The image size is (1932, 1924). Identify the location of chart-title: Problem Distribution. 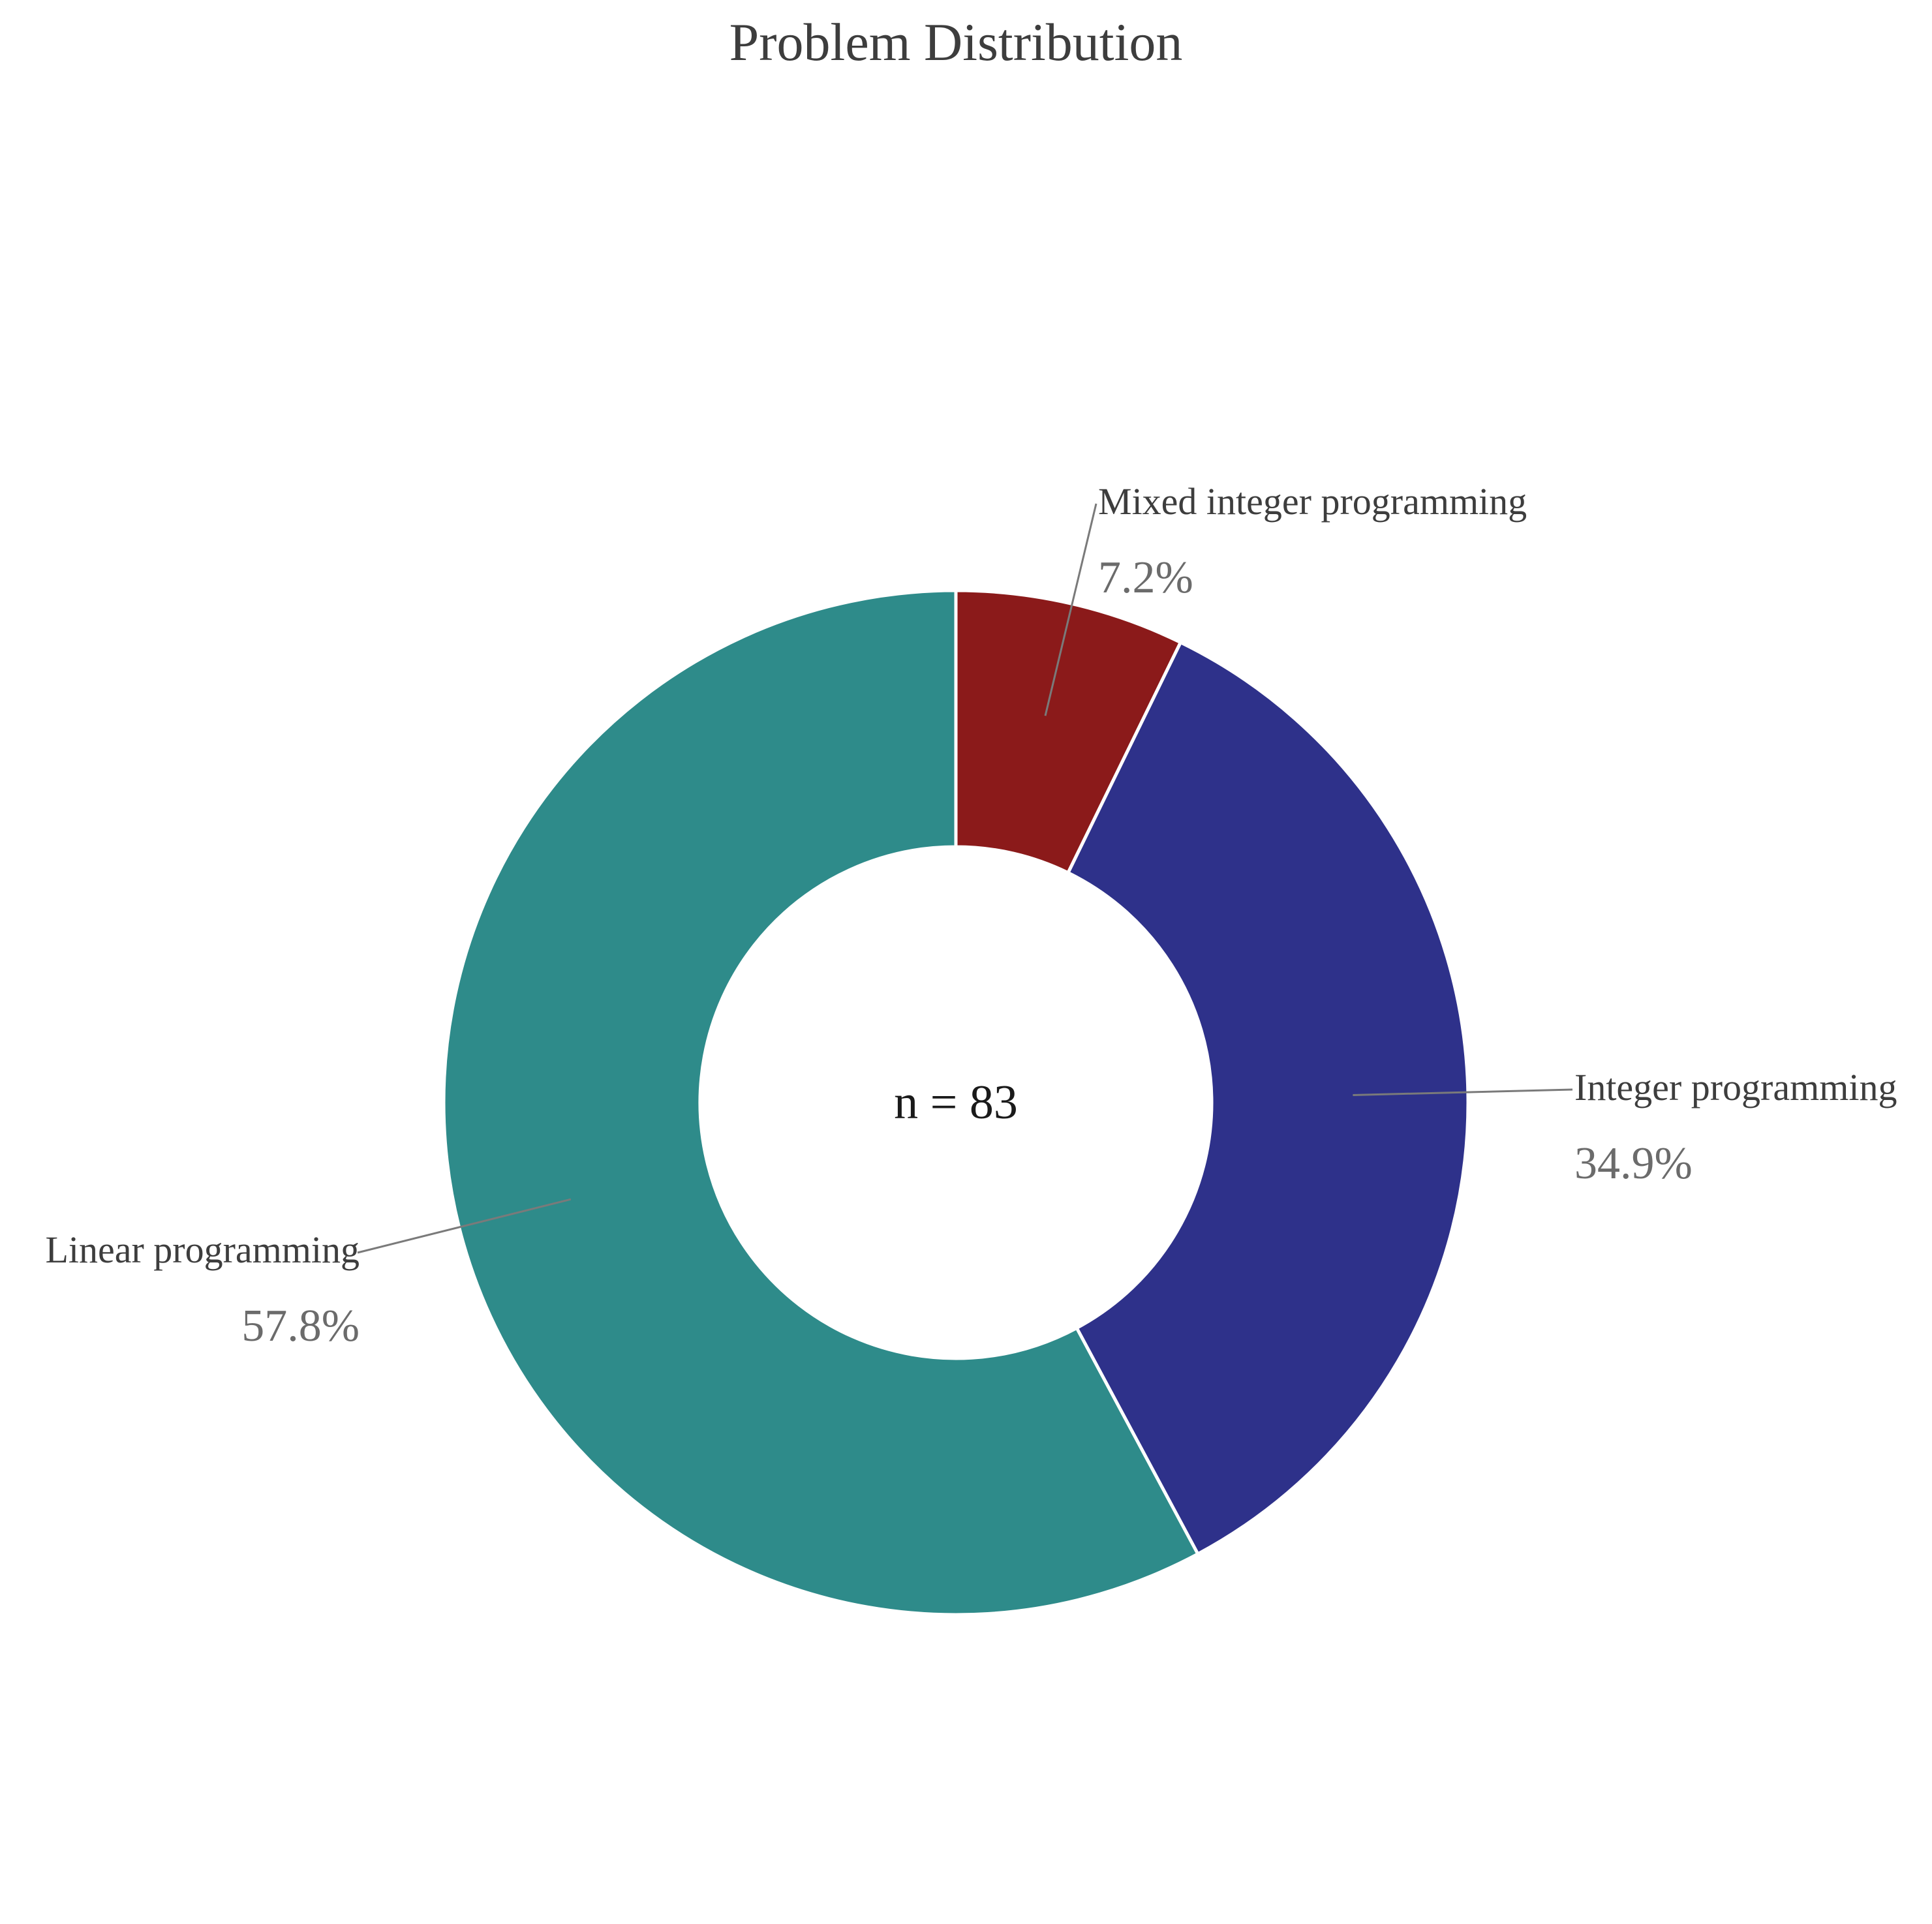
(956, 42).